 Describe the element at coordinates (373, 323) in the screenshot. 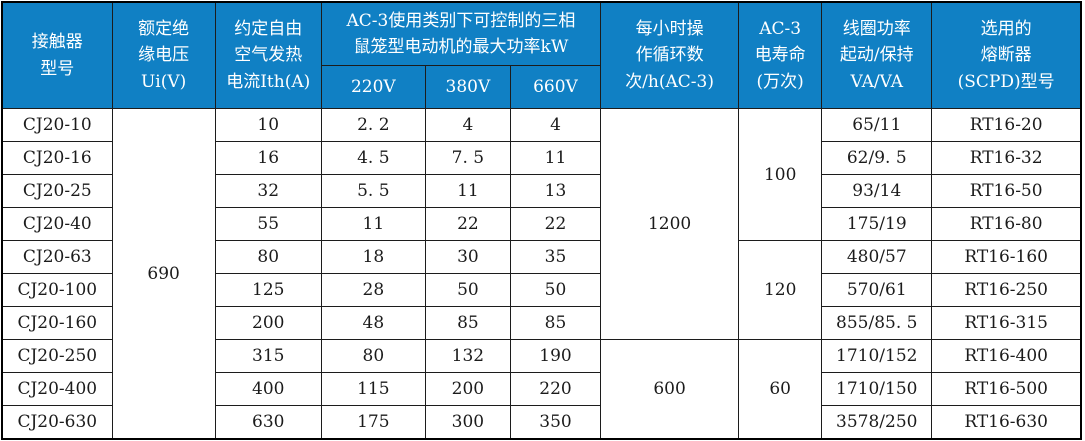

I see `cell-kw220: 48` at that location.